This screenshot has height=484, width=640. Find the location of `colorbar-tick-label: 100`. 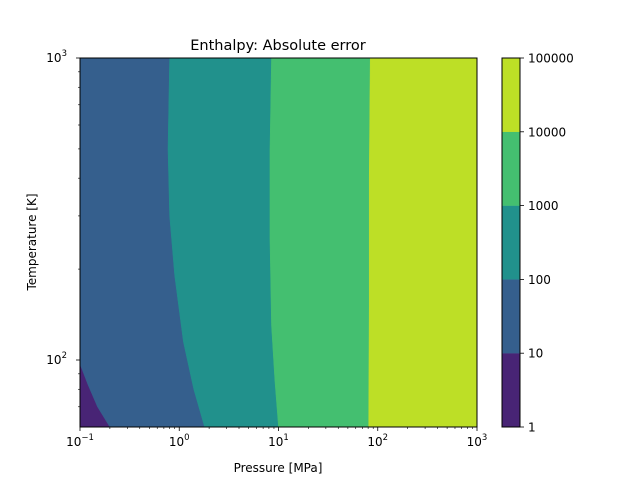

colorbar-tick-label: 100 is located at coordinates (539, 280).